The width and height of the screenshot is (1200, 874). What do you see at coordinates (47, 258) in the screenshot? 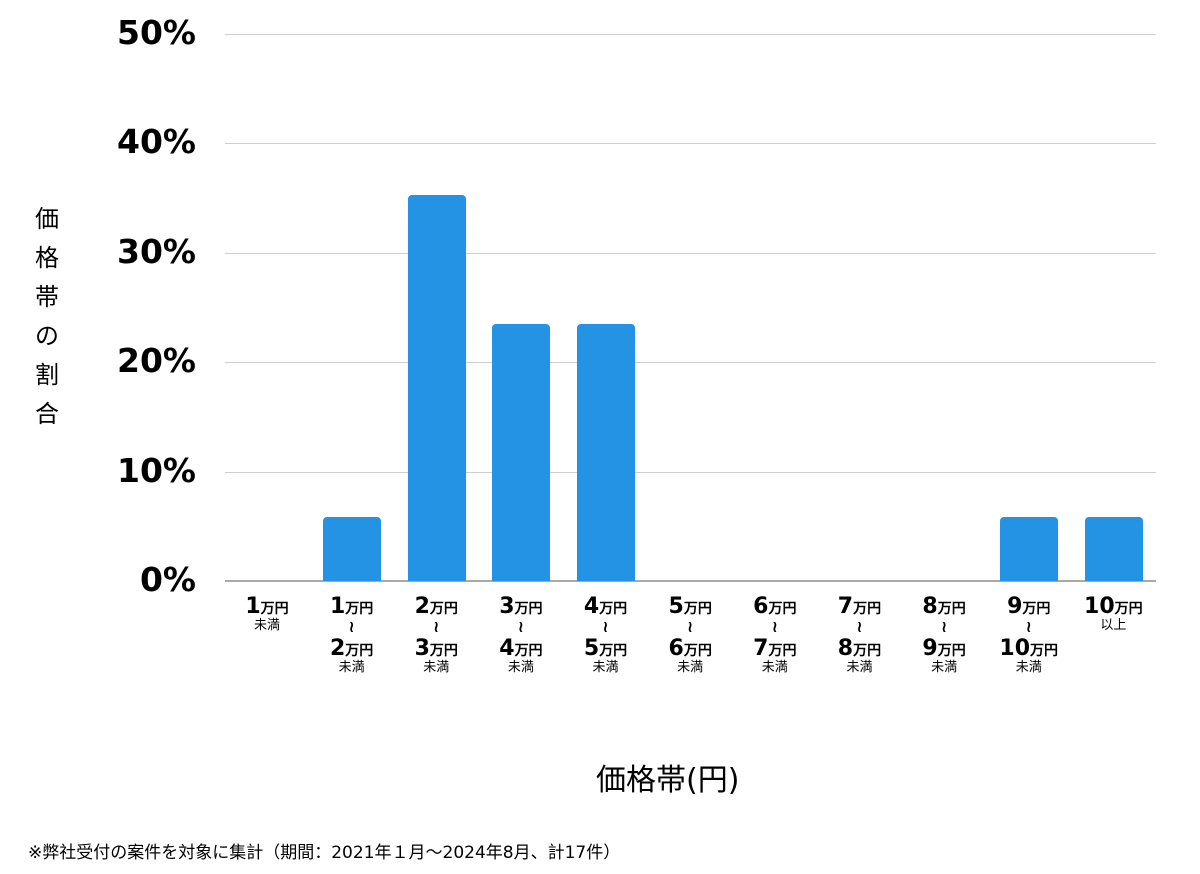
I see `y-axis-label-char: 格` at bounding box center [47, 258].